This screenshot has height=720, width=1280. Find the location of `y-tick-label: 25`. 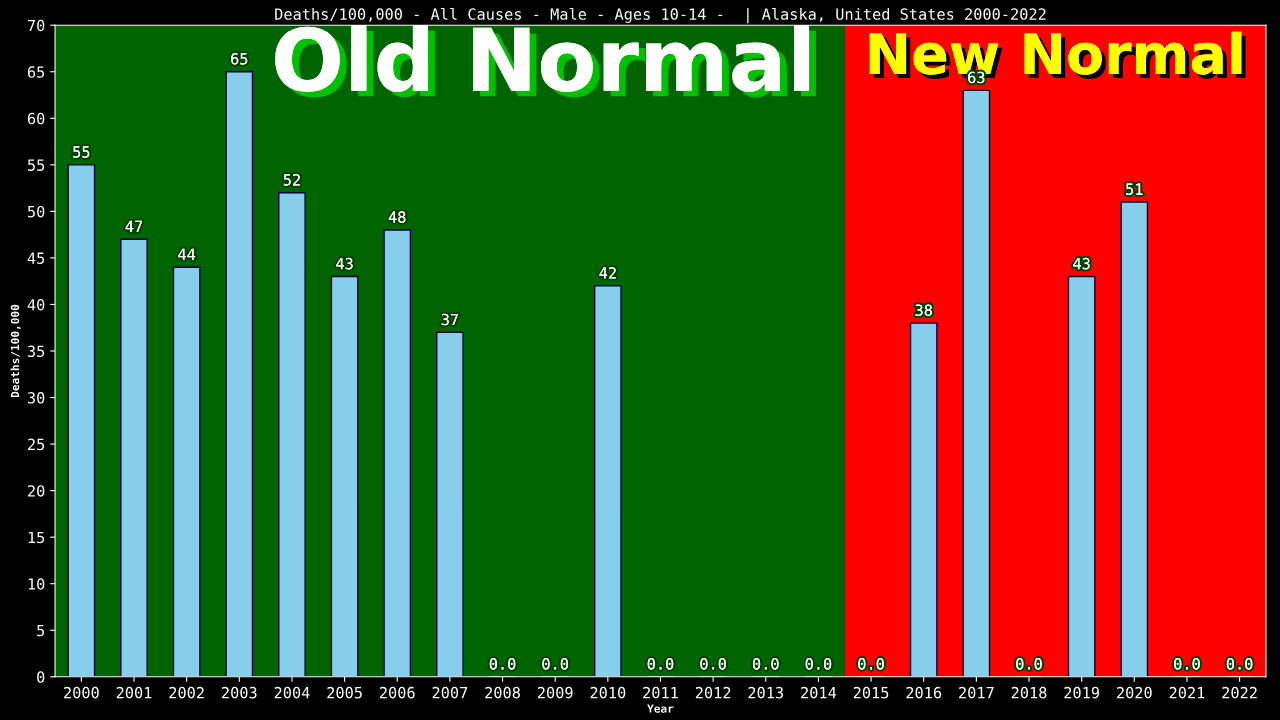

y-tick-label: 25 is located at coordinates (36, 444).